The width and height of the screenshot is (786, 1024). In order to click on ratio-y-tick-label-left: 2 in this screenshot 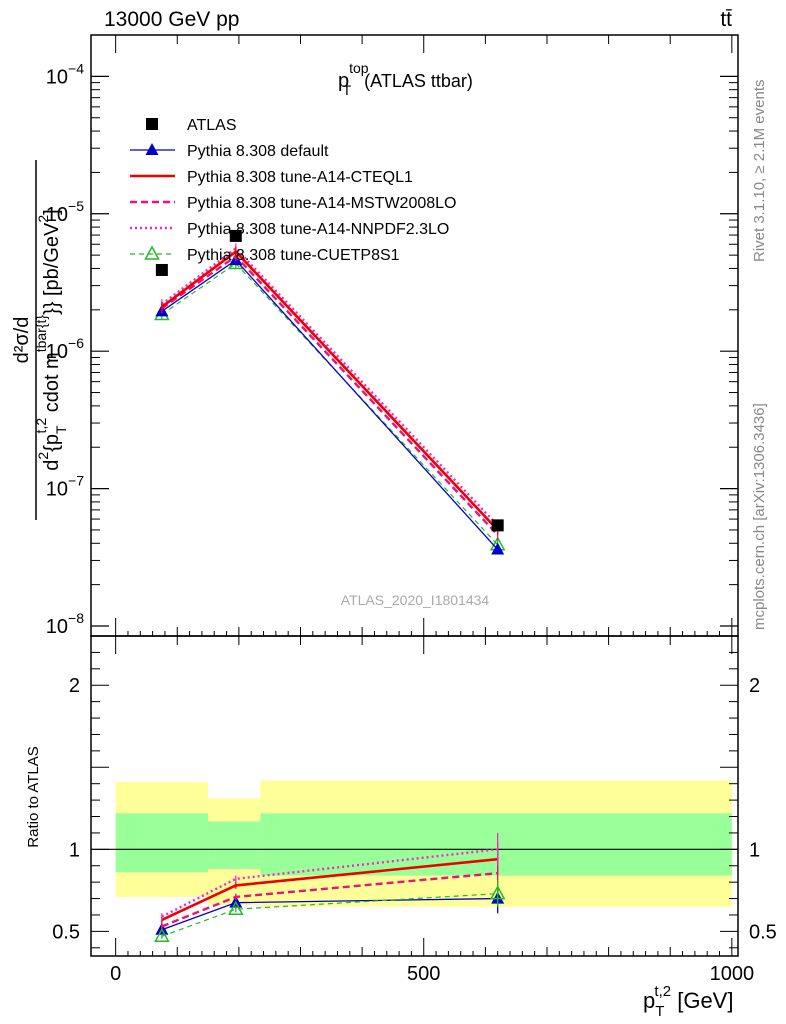, I will do `click(74, 686)`.